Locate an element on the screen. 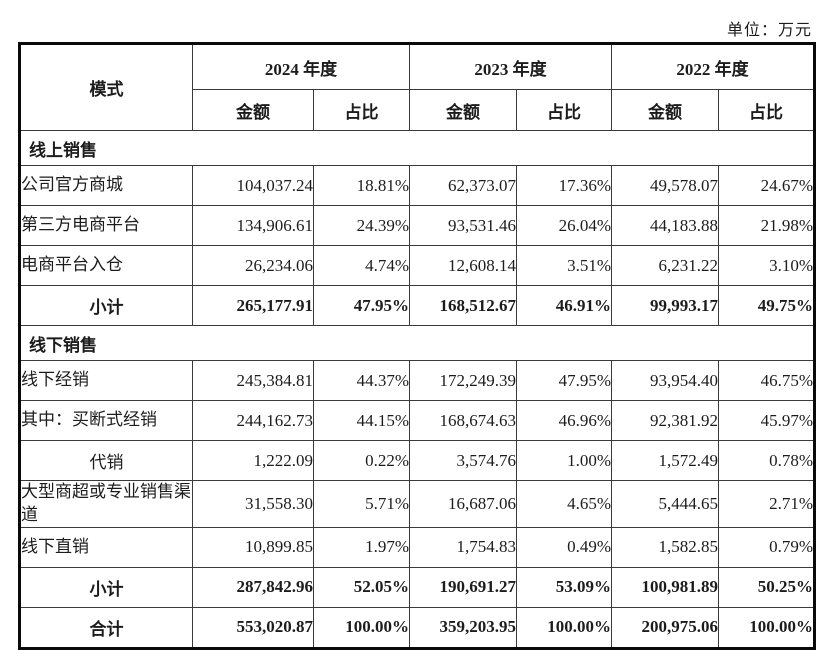 The width and height of the screenshot is (827, 665). amount-cell: 5,444.65 is located at coordinates (665, 504).